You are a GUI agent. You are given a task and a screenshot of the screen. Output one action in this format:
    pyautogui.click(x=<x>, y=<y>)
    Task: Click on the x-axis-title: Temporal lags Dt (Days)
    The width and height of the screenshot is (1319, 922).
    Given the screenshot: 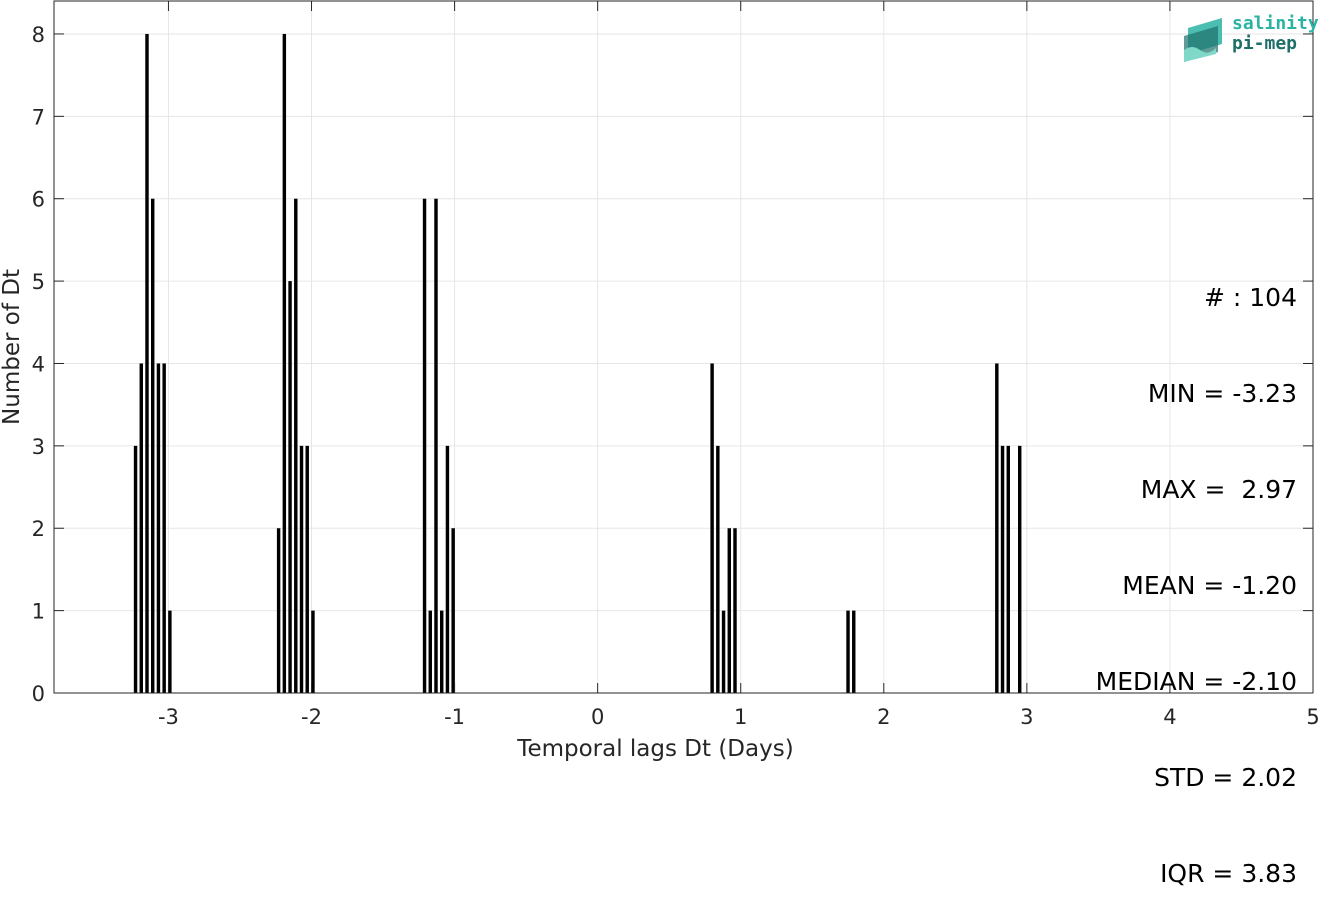 What is the action you would take?
    pyautogui.click(x=654, y=749)
    